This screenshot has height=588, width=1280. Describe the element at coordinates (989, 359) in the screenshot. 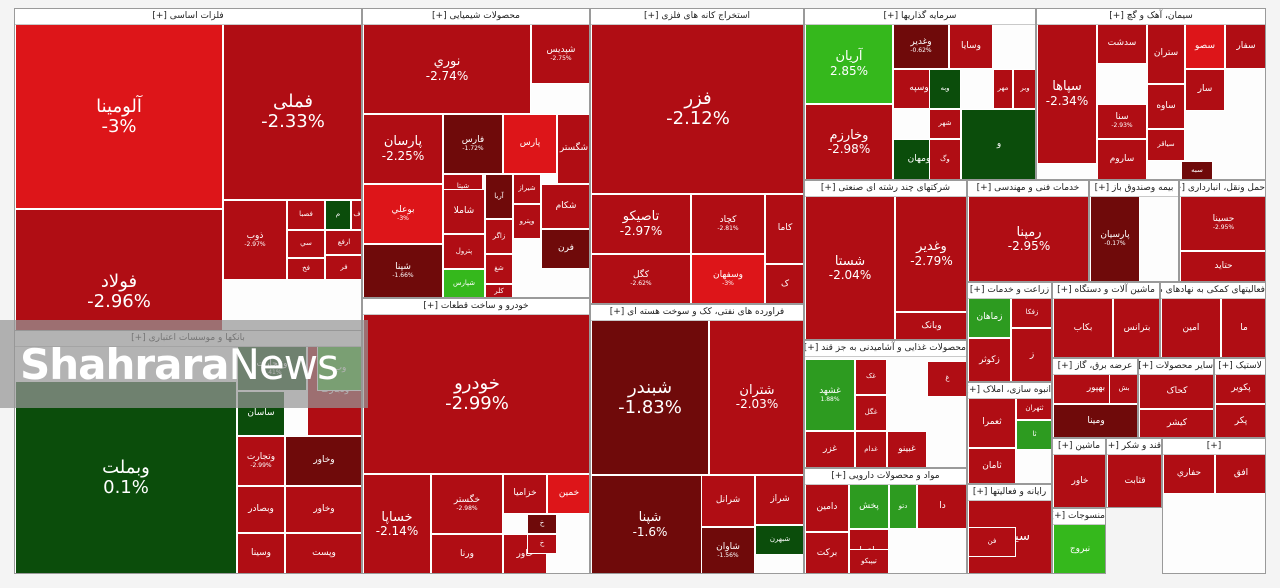

I see `tile-12-1: زکوثر` at that location.